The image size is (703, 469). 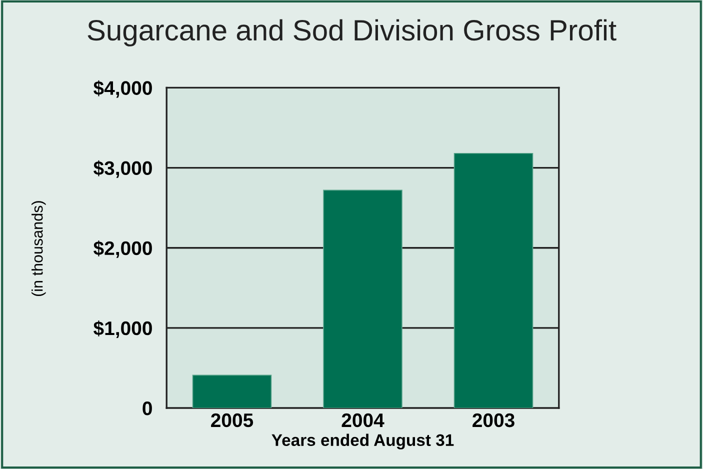 What do you see at coordinates (39, 248) in the screenshot?
I see `y-axis-title: (in thousands)` at bounding box center [39, 248].